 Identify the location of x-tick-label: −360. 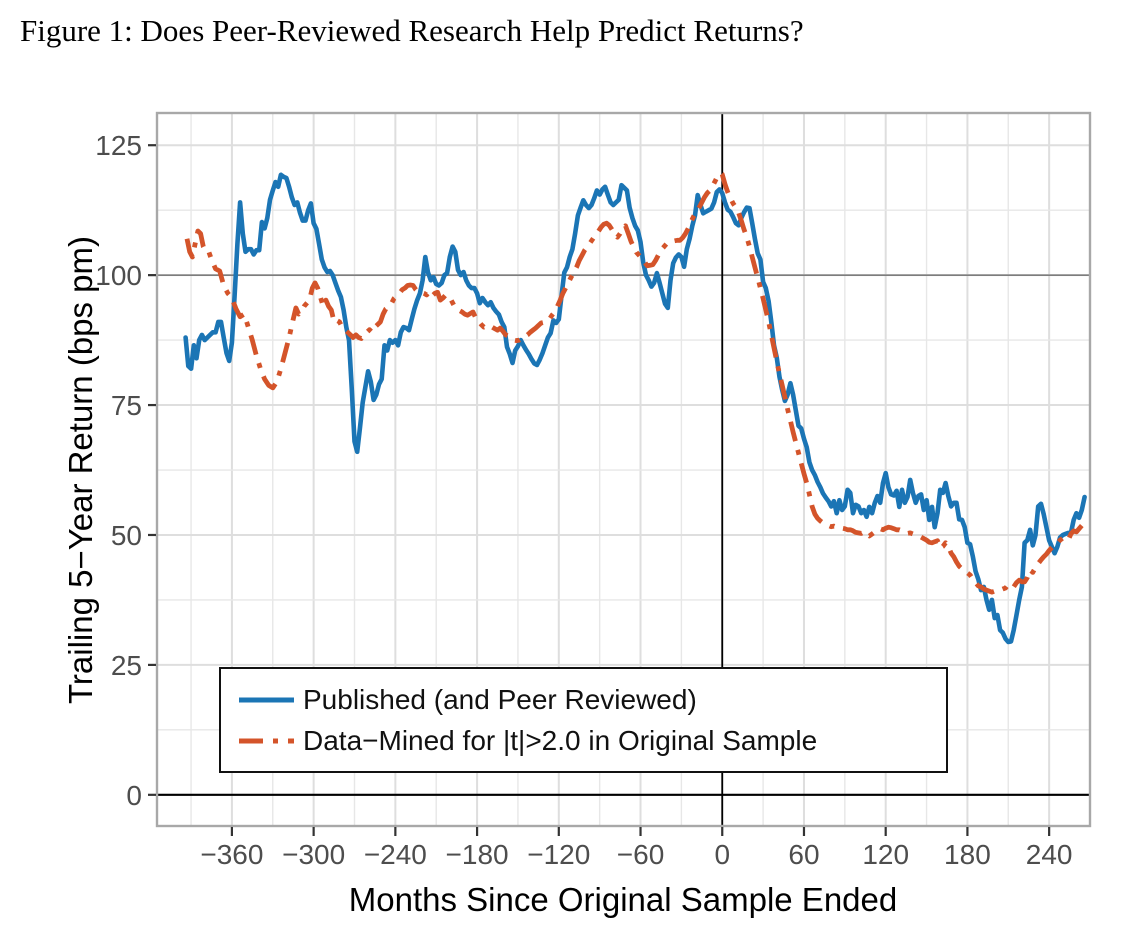
(231, 854).